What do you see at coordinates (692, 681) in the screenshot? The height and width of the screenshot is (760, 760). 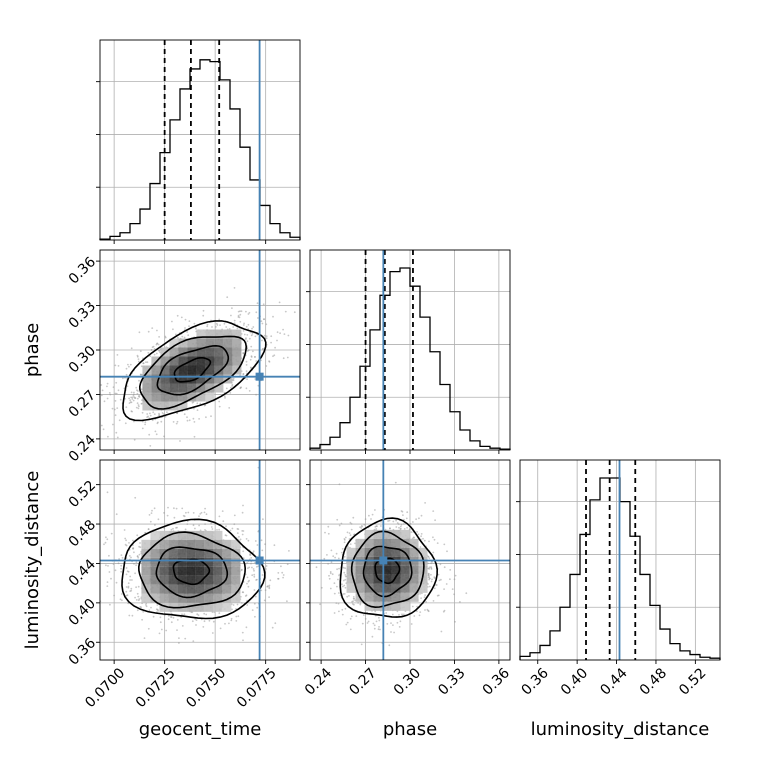 I see `x-tick-label: 0.52` at bounding box center [692, 681].